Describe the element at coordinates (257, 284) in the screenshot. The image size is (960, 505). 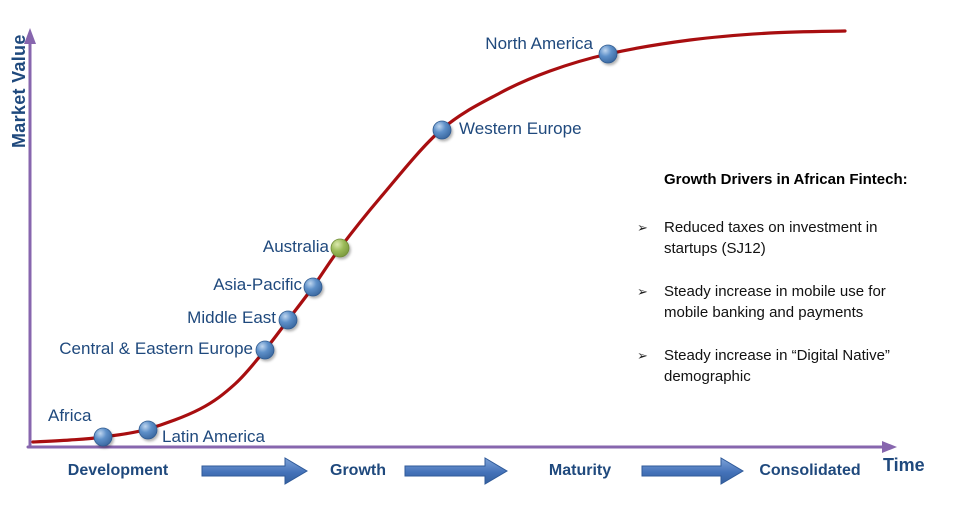
I see `region-label-asia-pacific: Asia-Pacific` at that location.